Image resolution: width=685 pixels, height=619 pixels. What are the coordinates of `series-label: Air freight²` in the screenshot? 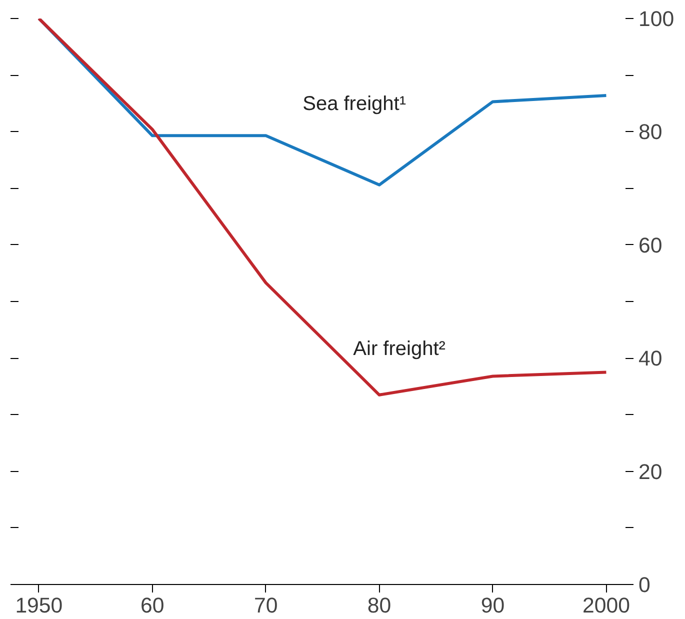 It's located at (399, 349).